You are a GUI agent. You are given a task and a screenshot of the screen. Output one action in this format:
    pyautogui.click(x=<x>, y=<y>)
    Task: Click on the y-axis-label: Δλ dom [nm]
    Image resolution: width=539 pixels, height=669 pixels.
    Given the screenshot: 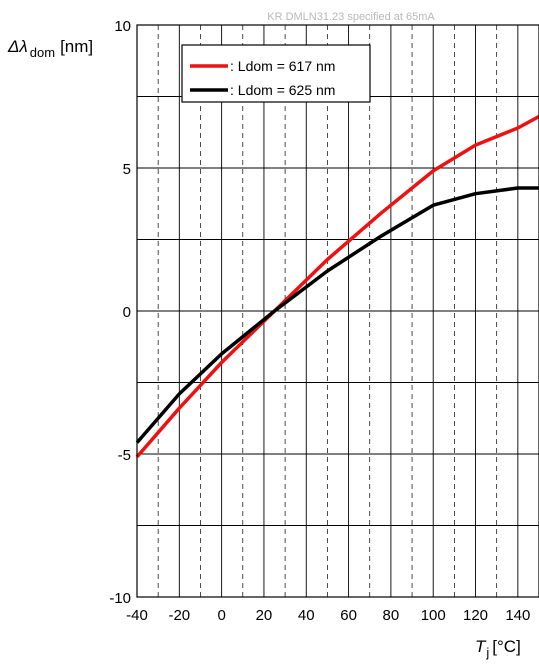 What is the action you would take?
    pyautogui.click(x=50, y=48)
    